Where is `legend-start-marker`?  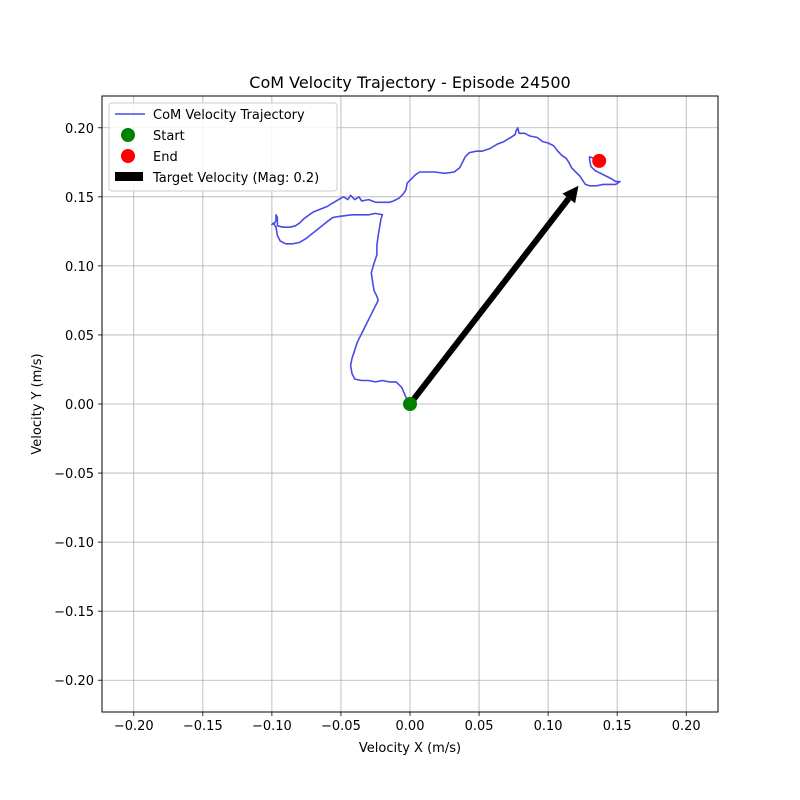
legend-start-marker is located at coordinates (128, 135).